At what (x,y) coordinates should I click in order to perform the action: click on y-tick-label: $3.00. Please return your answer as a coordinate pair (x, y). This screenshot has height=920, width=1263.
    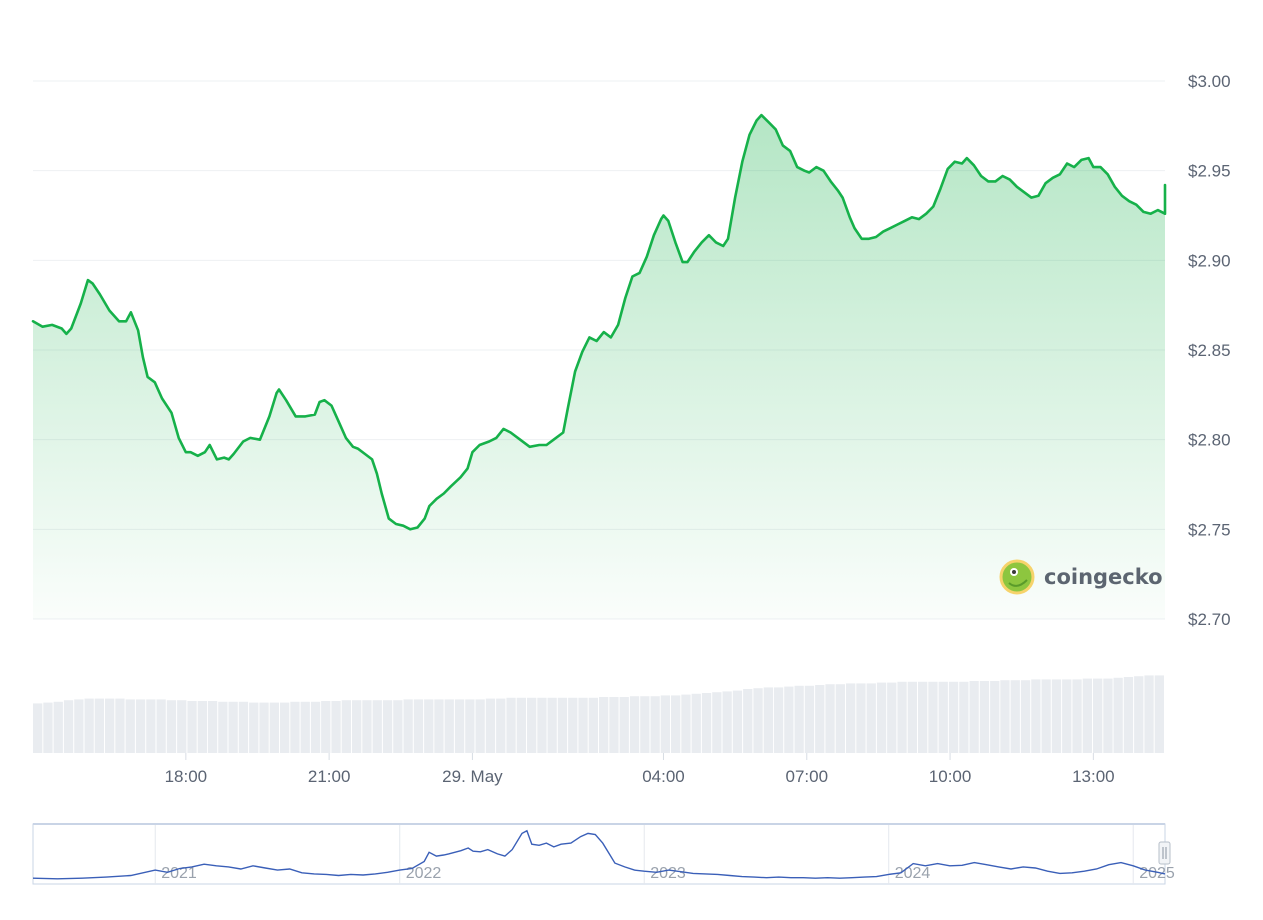
    Looking at the image, I should click on (1209, 81).